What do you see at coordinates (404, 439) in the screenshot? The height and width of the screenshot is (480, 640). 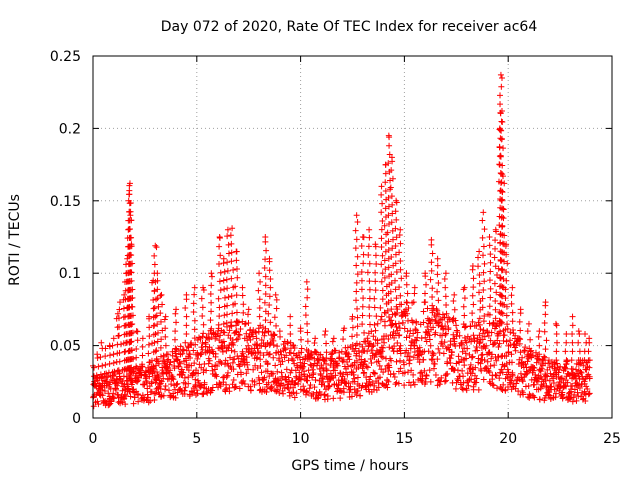 I see `x-tick-label: 15` at bounding box center [404, 439].